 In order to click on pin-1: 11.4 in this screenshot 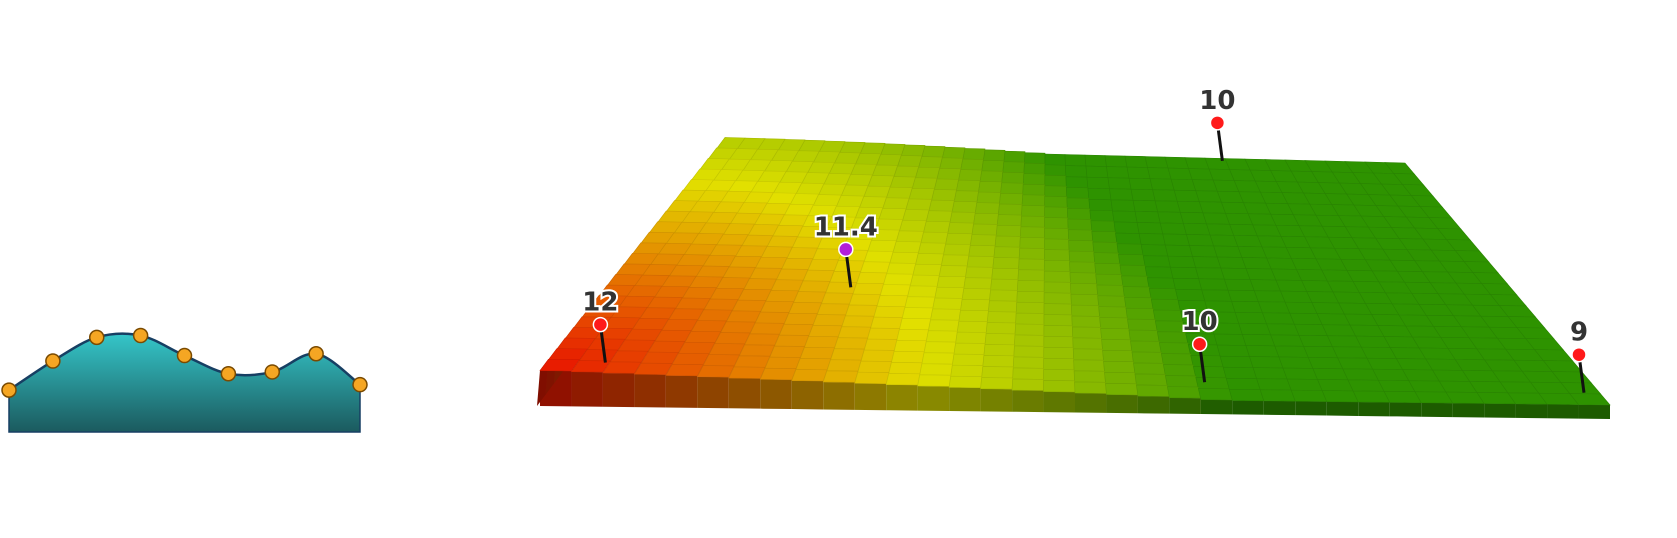, I will do `click(846, 249)`.